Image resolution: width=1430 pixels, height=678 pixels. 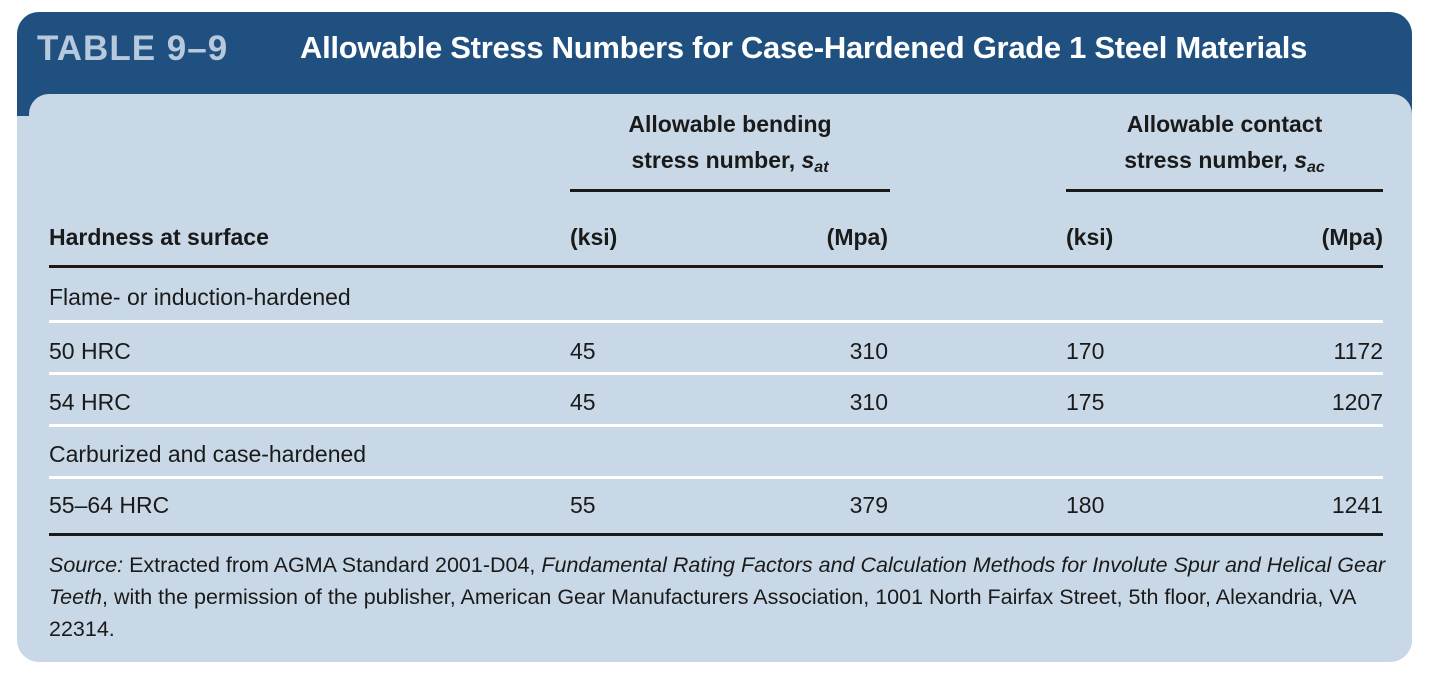 What do you see at coordinates (1224, 124) in the screenshot?
I see `contact-header-line1: Allowable contact` at bounding box center [1224, 124].